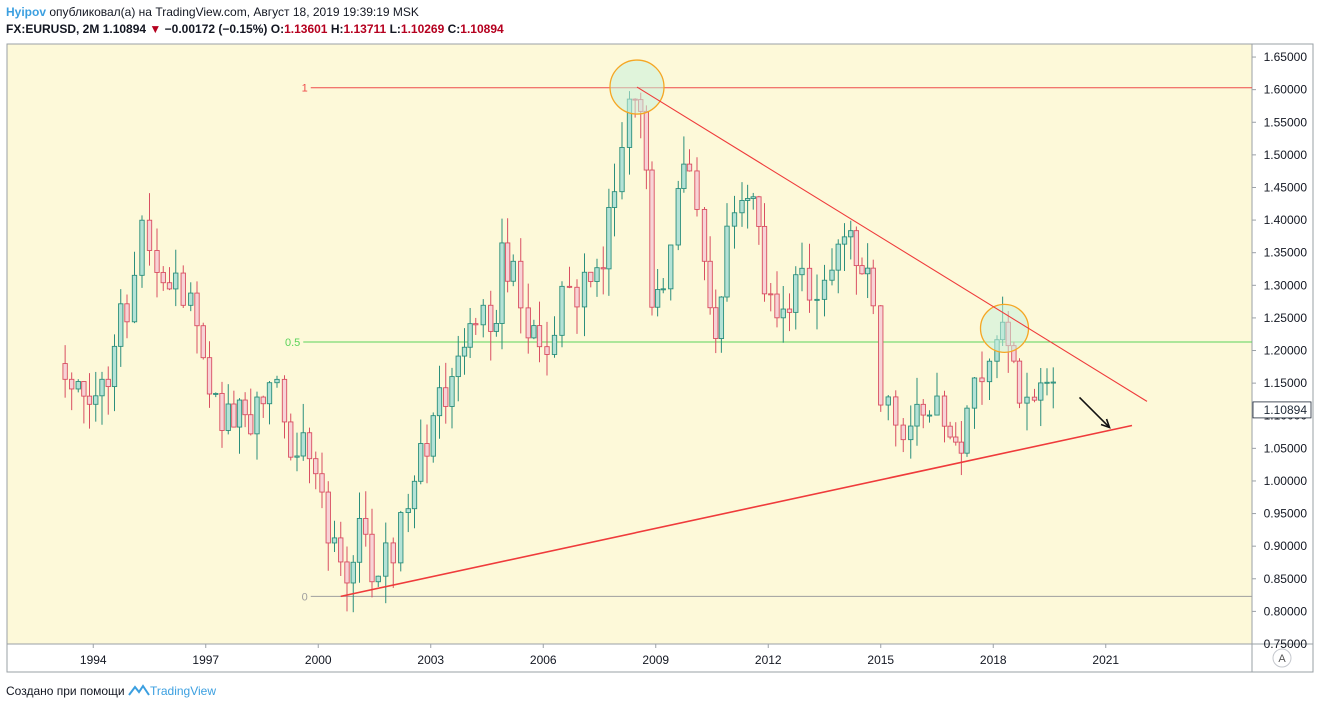 This screenshot has width=1320, height=709. What do you see at coordinates (365, 29) in the screenshot?
I see `high-value: 1.13711` at bounding box center [365, 29].